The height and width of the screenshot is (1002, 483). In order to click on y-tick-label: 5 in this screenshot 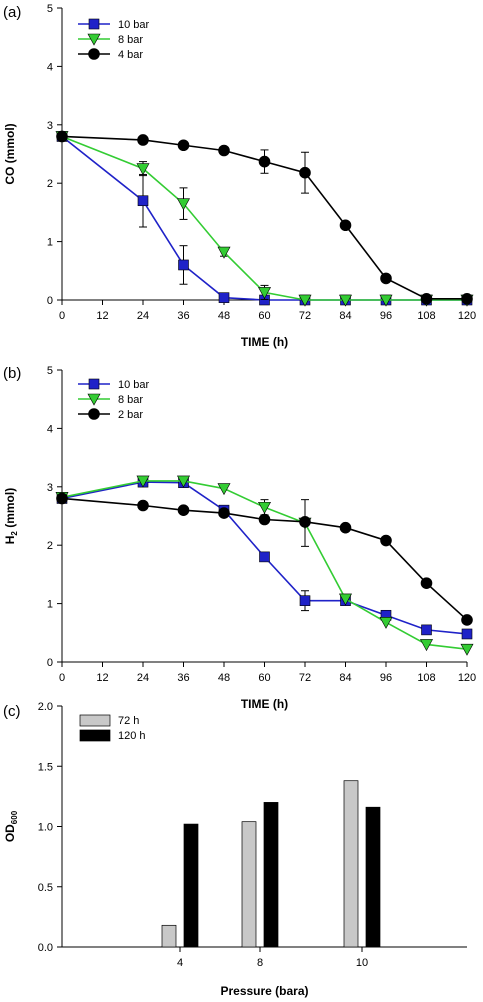, I will do `click(50, 9)`.